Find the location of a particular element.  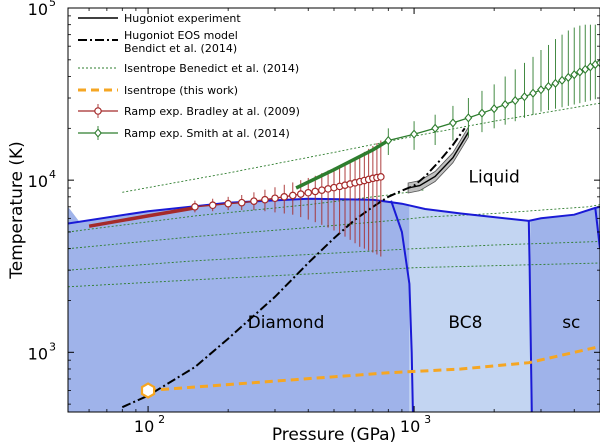

legend-label: Hugoniot EOS model is located at coordinates (181, 35).